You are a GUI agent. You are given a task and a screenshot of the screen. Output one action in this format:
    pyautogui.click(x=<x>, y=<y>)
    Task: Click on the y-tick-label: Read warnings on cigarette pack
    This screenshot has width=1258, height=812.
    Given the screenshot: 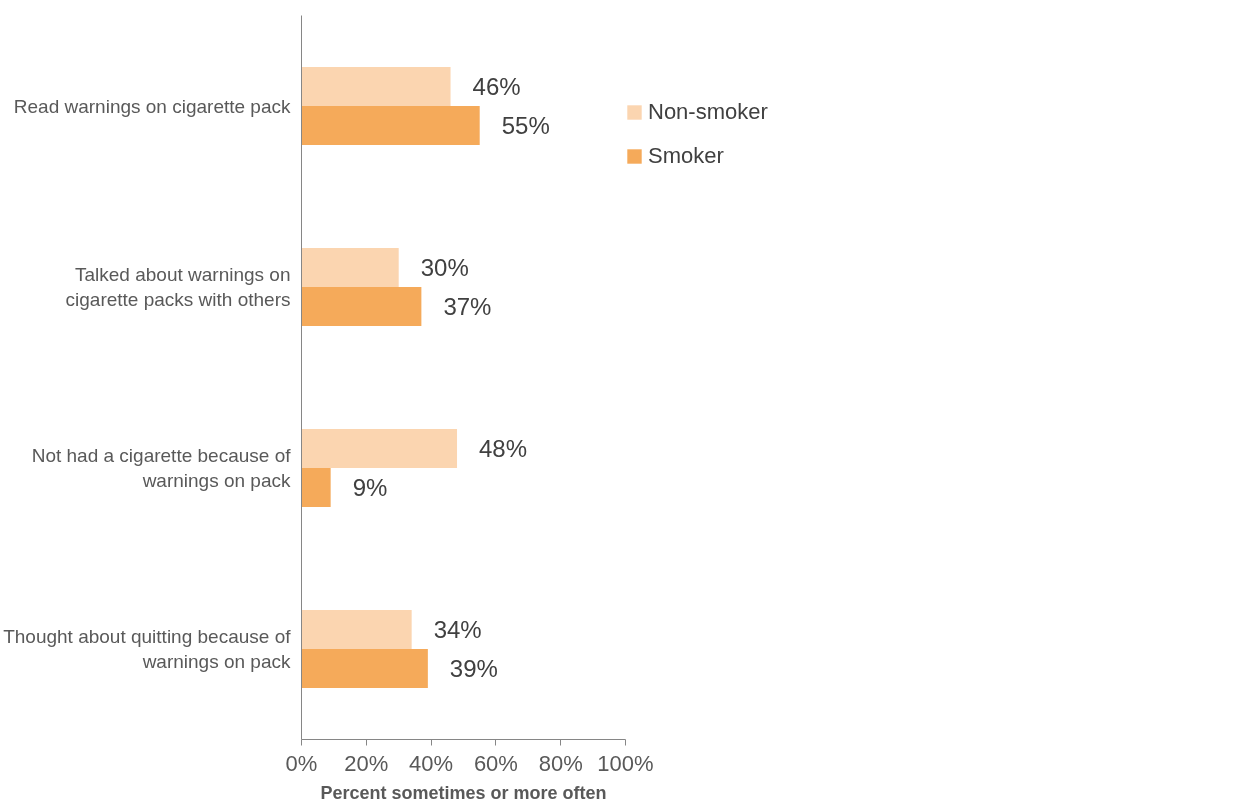 What is the action you would take?
    pyautogui.click(x=152, y=106)
    